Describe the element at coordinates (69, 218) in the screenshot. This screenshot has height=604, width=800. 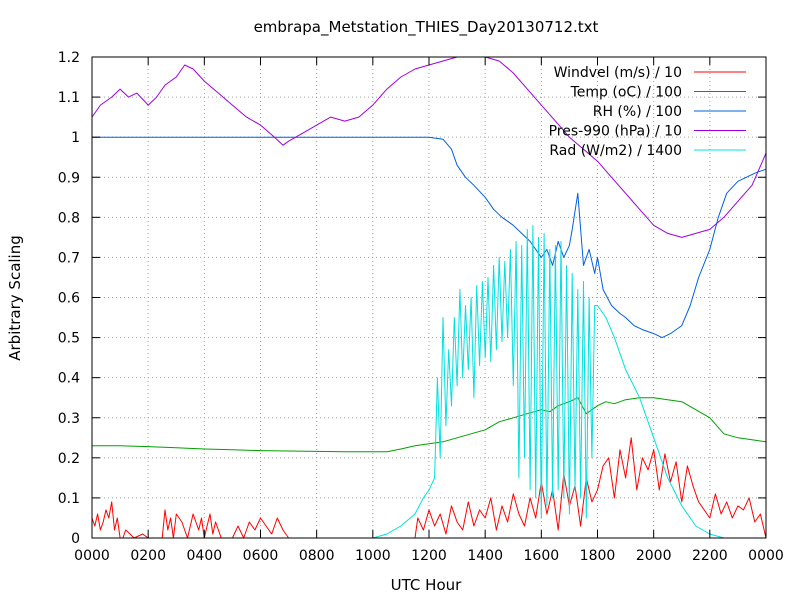
I see `y-tick-label: 0.8` at that location.